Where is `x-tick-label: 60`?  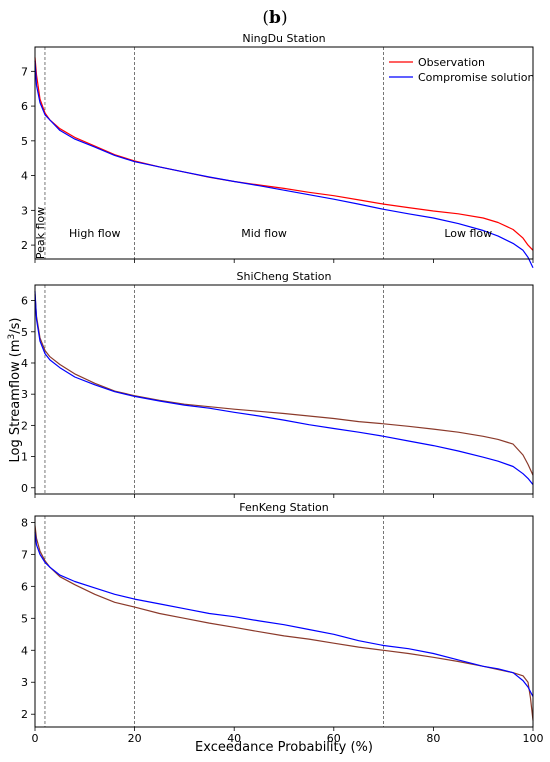 x-tick-label: 60 is located at coordinates (334, 738).